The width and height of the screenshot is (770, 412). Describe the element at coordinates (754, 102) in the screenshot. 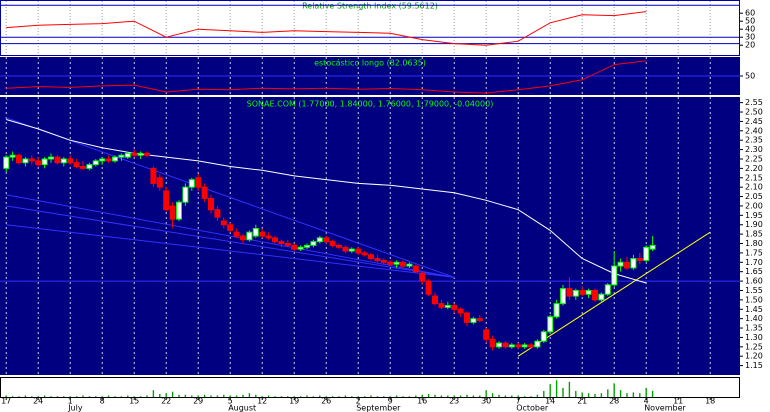

I see `y-tick-label: 2.55` at that location.